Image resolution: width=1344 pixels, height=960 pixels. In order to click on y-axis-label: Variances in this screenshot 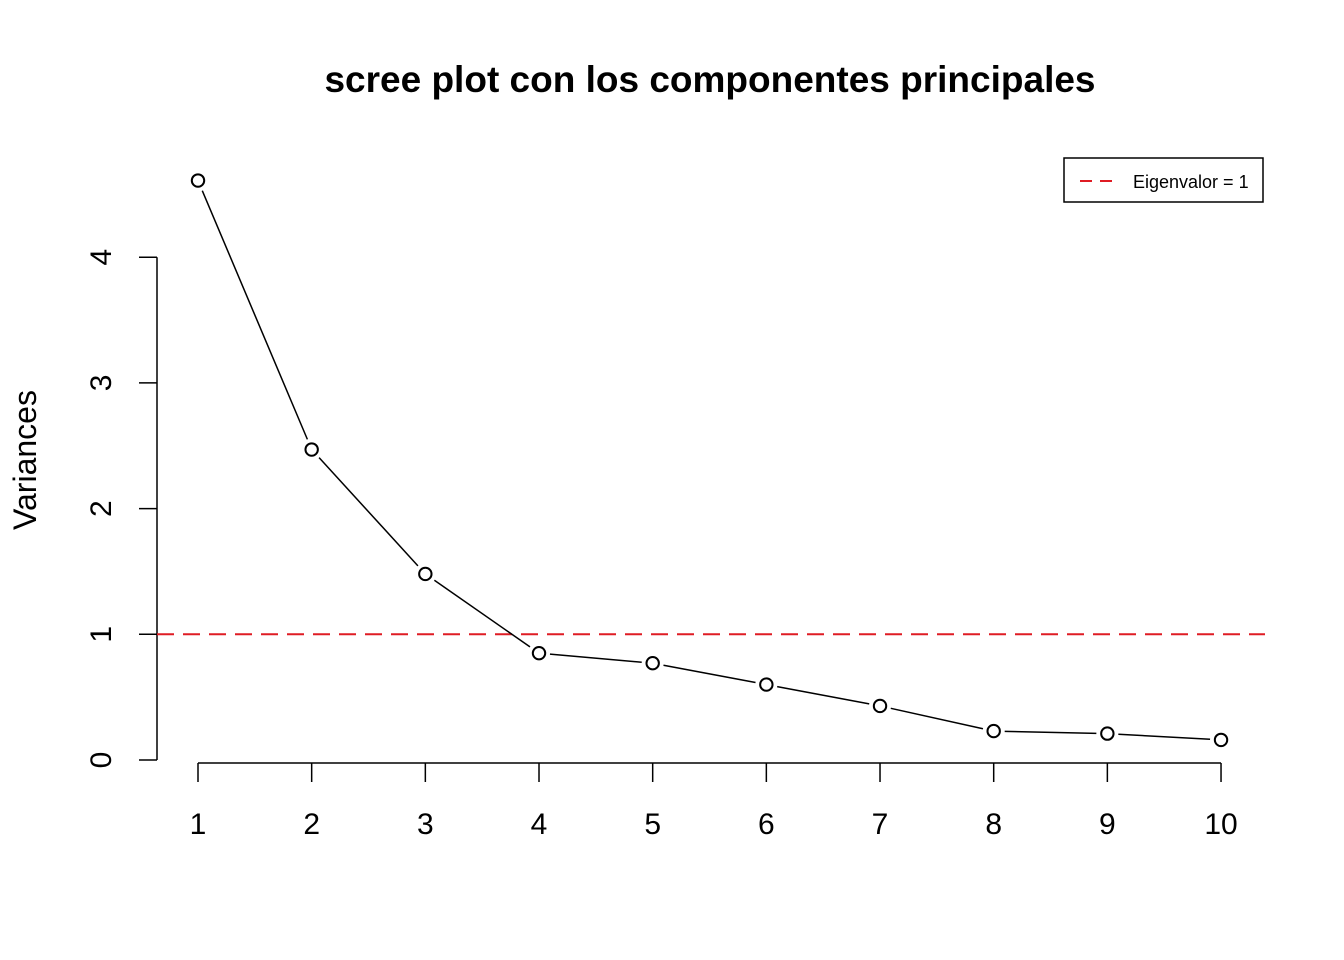, I will do `click(25, 460)`.